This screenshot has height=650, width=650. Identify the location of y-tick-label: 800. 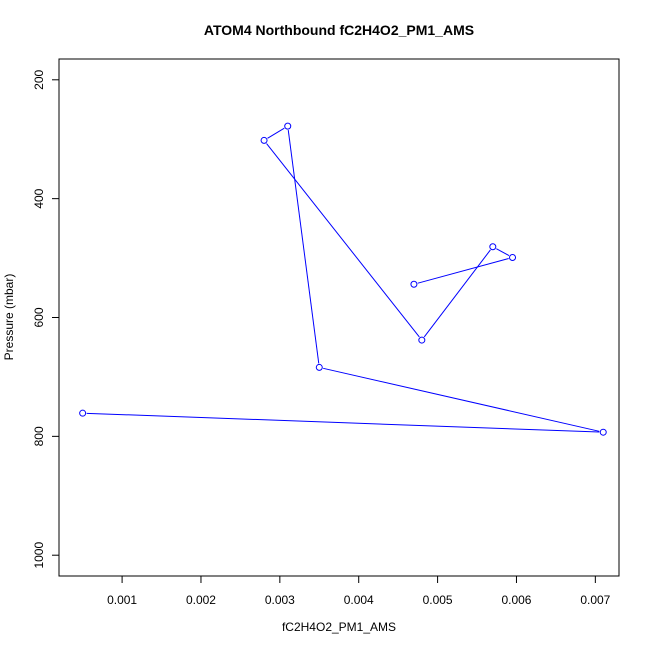
(39, 436).